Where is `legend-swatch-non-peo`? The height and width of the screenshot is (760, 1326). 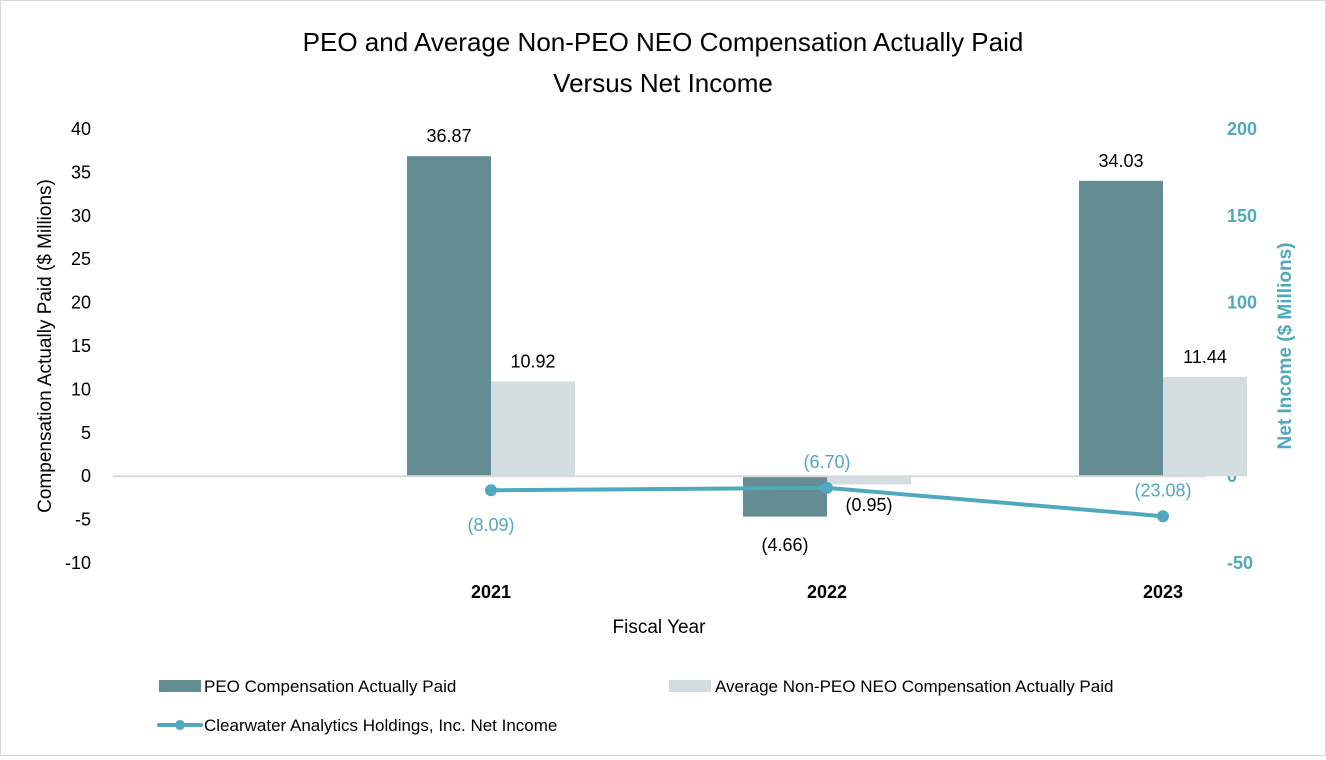
legend-swatch-non-peo is located at coordinates (690, 686).